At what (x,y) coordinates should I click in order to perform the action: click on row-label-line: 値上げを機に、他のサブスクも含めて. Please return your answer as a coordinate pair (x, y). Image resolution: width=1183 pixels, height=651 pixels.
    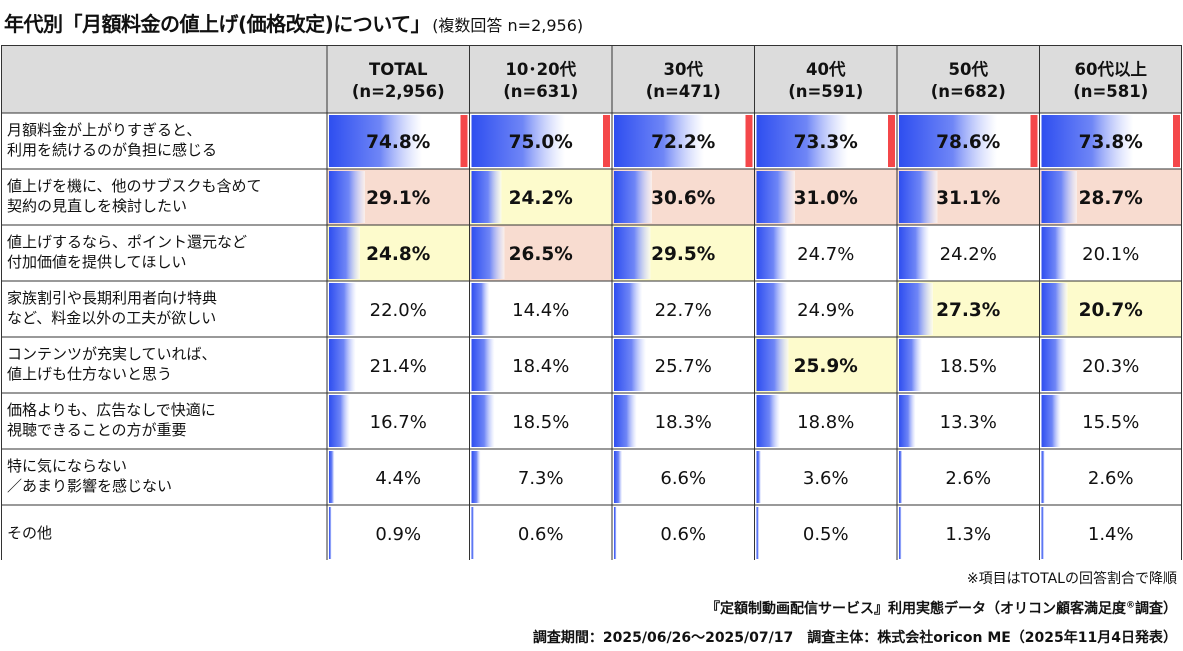
    Looking at the image, I should click on (134, 186).